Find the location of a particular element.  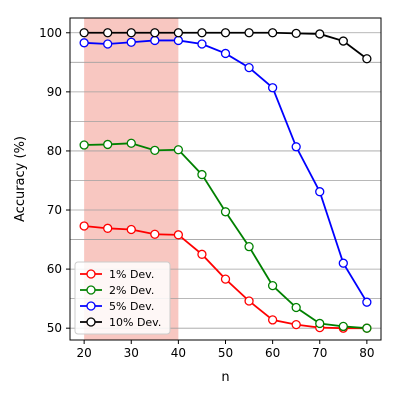

legend-label: 1% Dev. is located at coordinates (131, 274).